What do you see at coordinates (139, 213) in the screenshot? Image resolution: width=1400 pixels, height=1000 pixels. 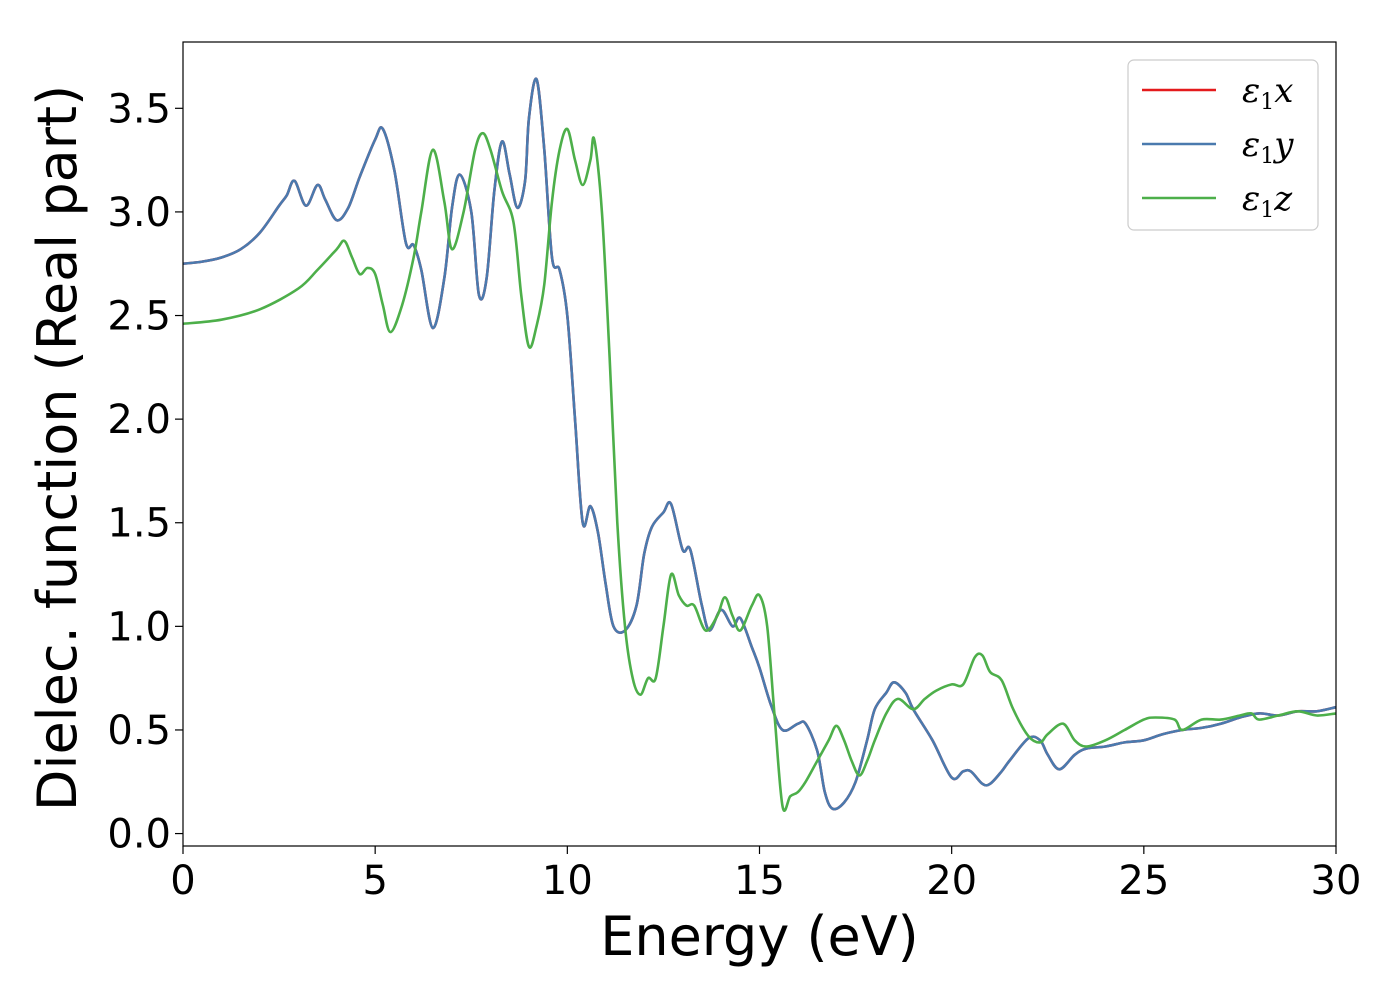 I see `y-tick-label: 3.0` at bounding box center [139, 213].